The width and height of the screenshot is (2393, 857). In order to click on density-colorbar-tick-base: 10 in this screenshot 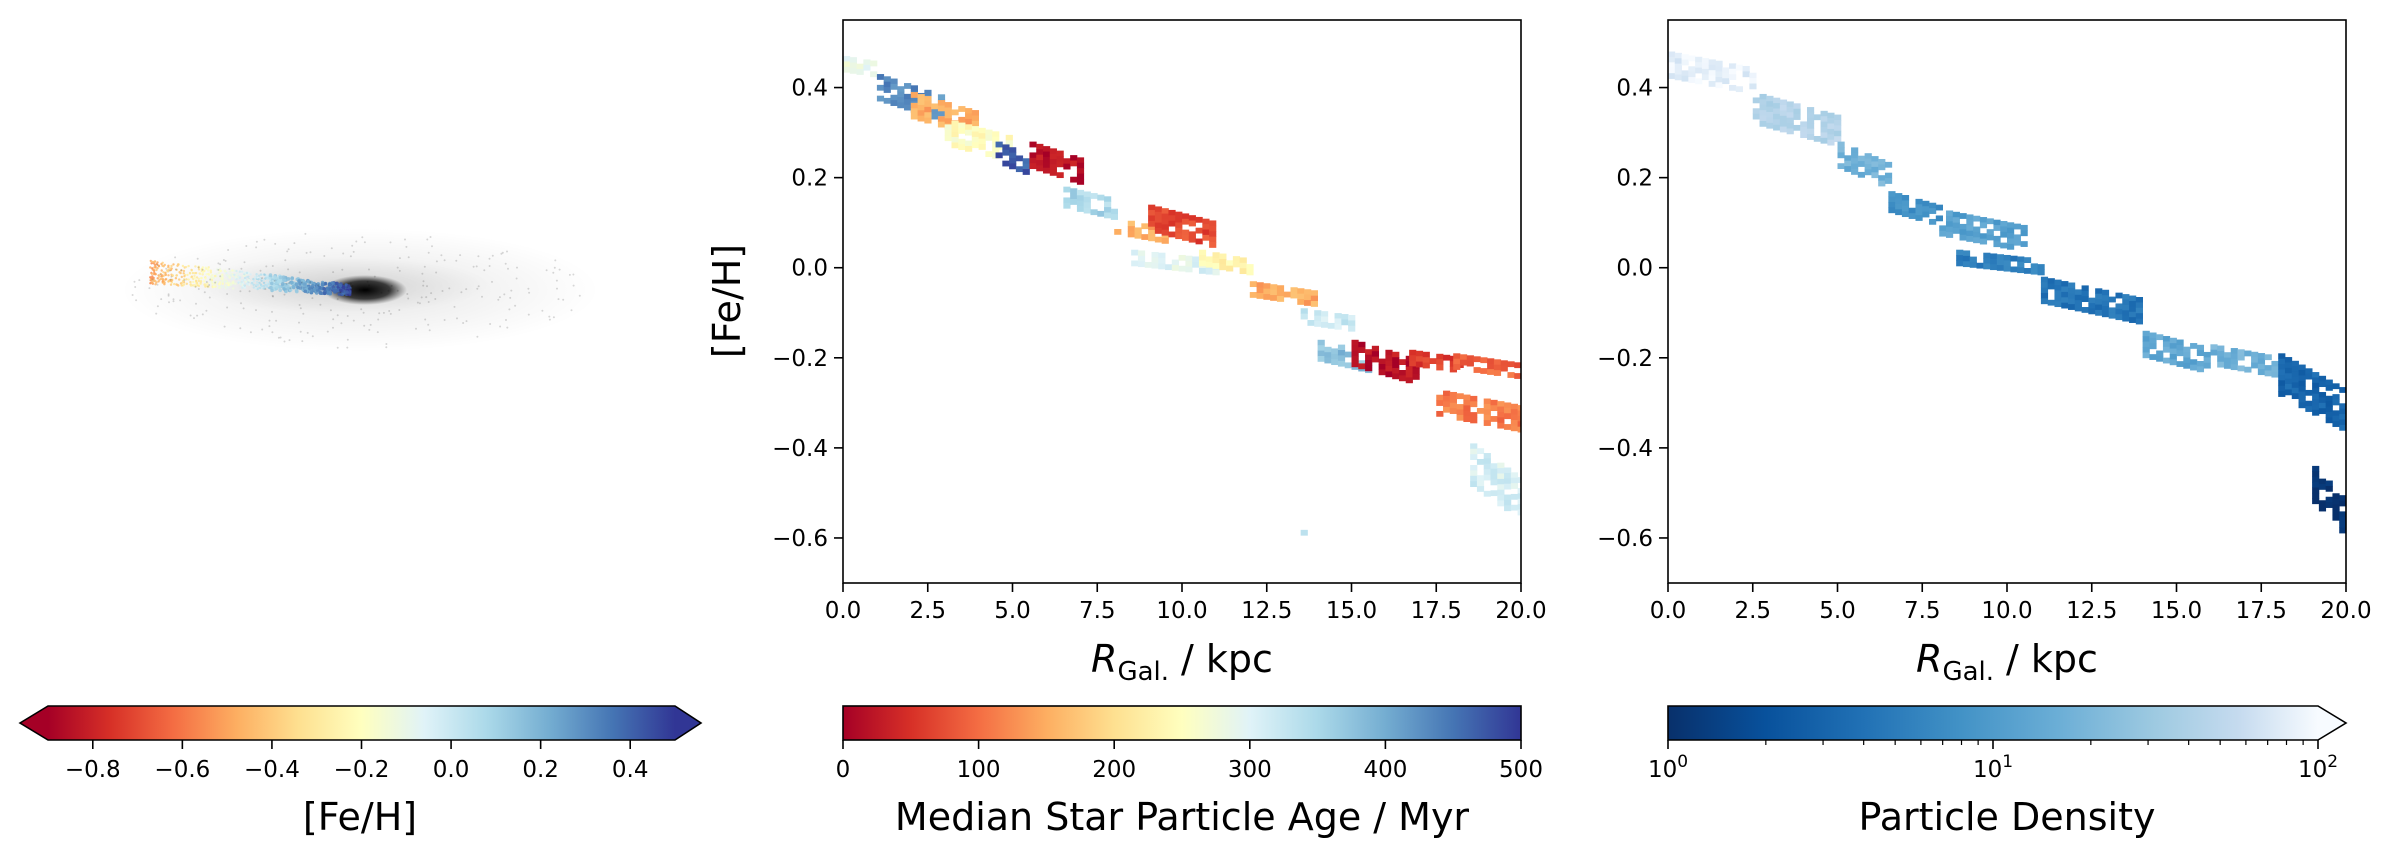, I will do `click(1987, 770)`.